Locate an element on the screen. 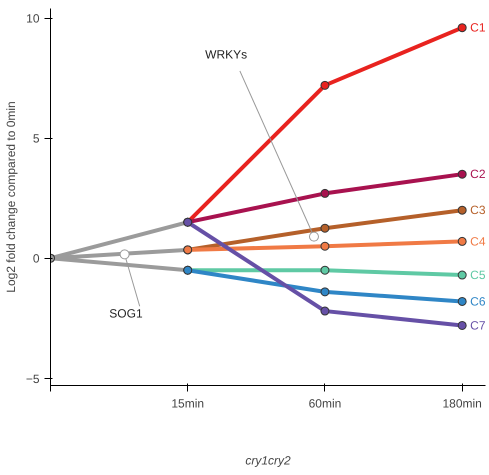  x-tick-label: 15min is located at coordinates (187, 403).